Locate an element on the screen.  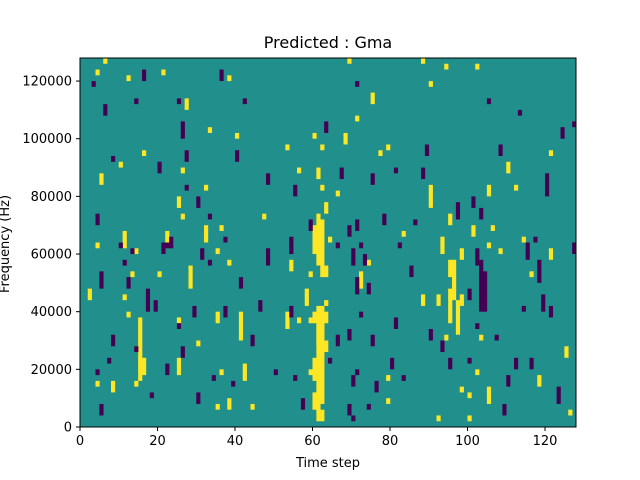
y-tick-label: 100000 is located at coordinates (47, 139).